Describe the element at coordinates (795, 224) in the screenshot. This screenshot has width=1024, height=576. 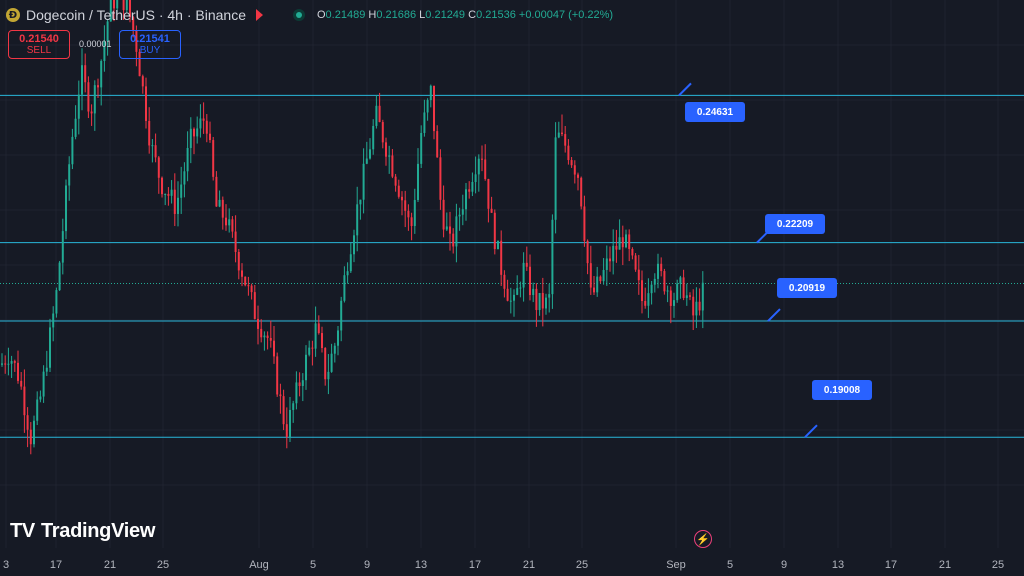
I see `level-label-2: 0.22209` at that location.